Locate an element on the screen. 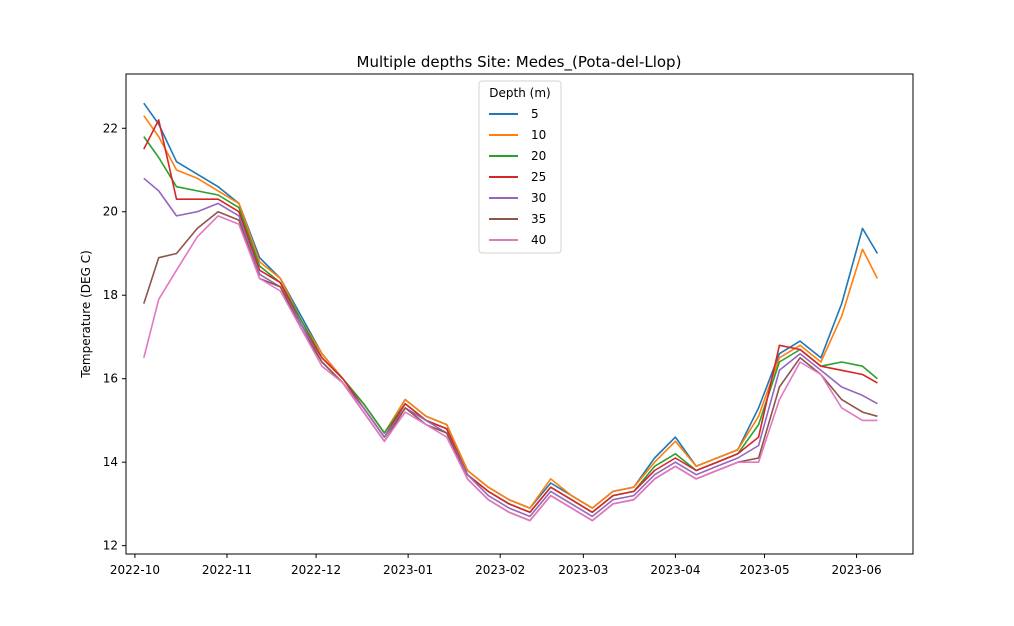  legend-label: 30 is located at coordinates (538, 198).